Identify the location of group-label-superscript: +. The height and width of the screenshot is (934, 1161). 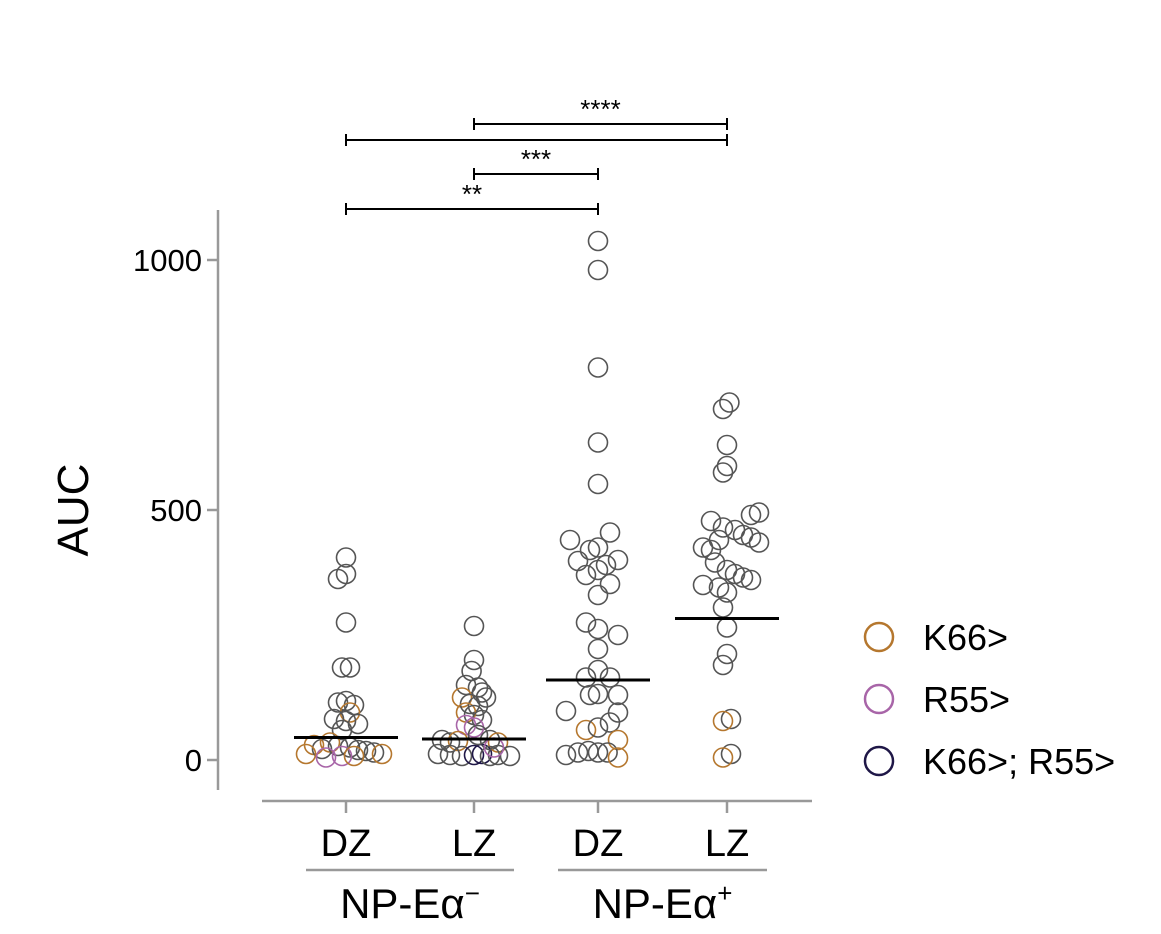
(724, 893).